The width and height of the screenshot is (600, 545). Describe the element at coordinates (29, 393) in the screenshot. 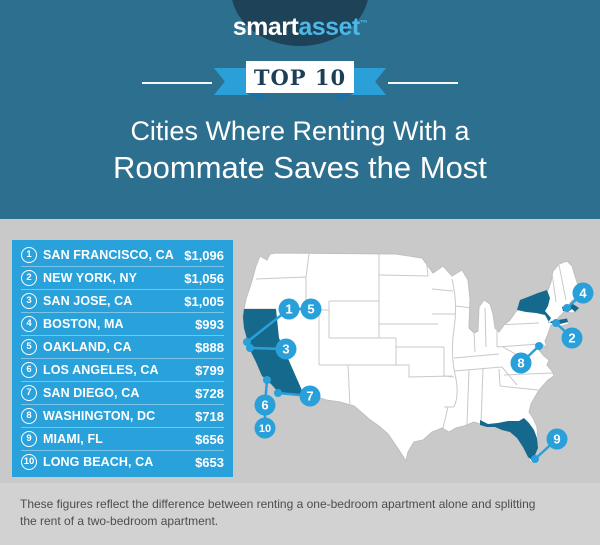

I see `rank-number: 7` at that location.